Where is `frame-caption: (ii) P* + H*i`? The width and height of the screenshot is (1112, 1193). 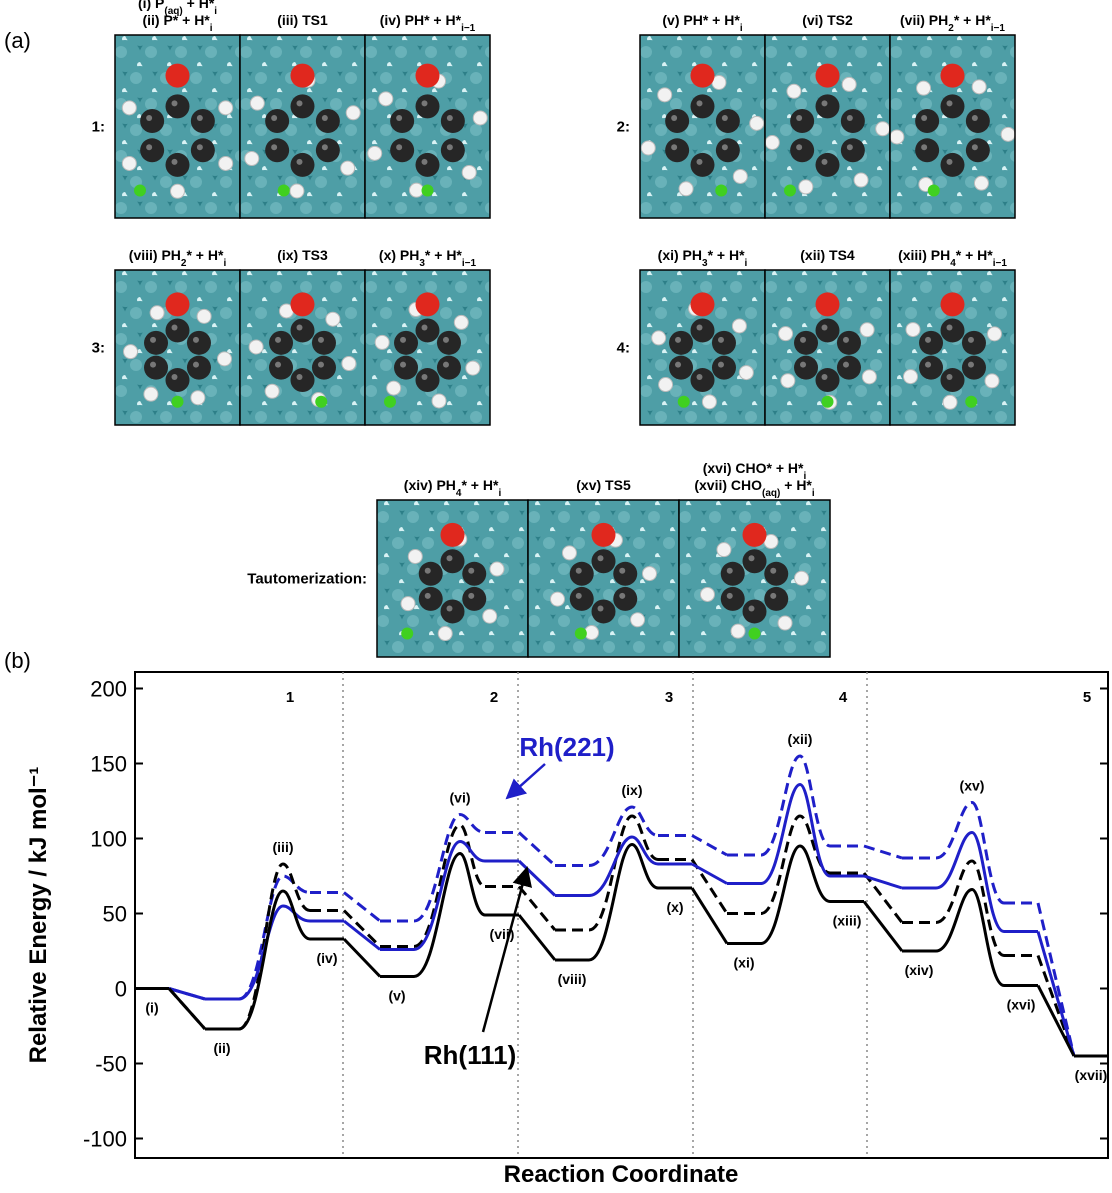 frame-caption: (ii) P* + H*i is located at coordinates (177, 23).